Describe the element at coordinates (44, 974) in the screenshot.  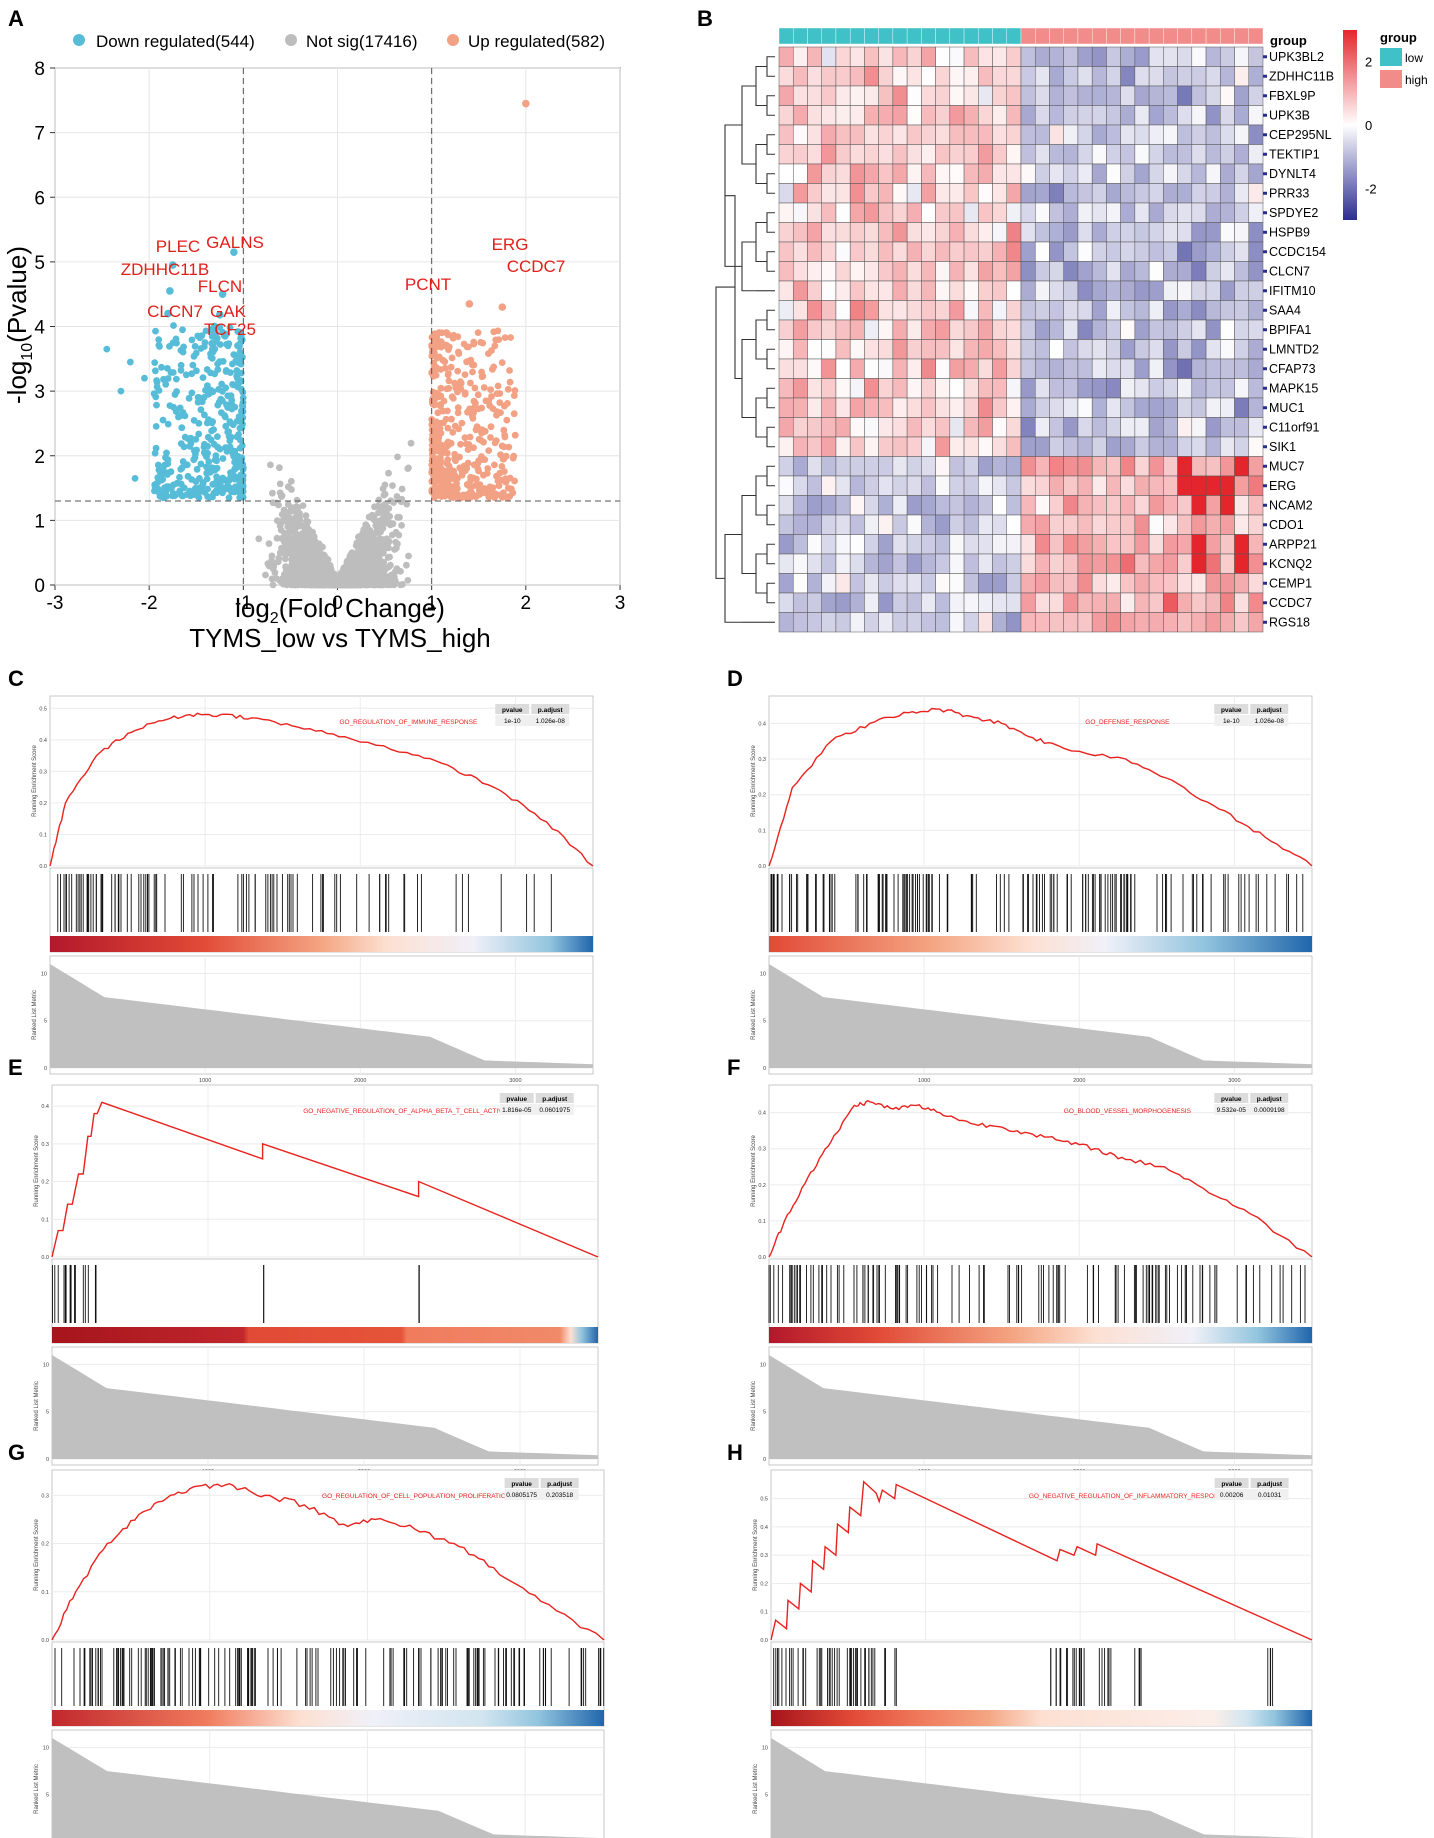
I see `gsea-metric-tick-label: 10` at that location.